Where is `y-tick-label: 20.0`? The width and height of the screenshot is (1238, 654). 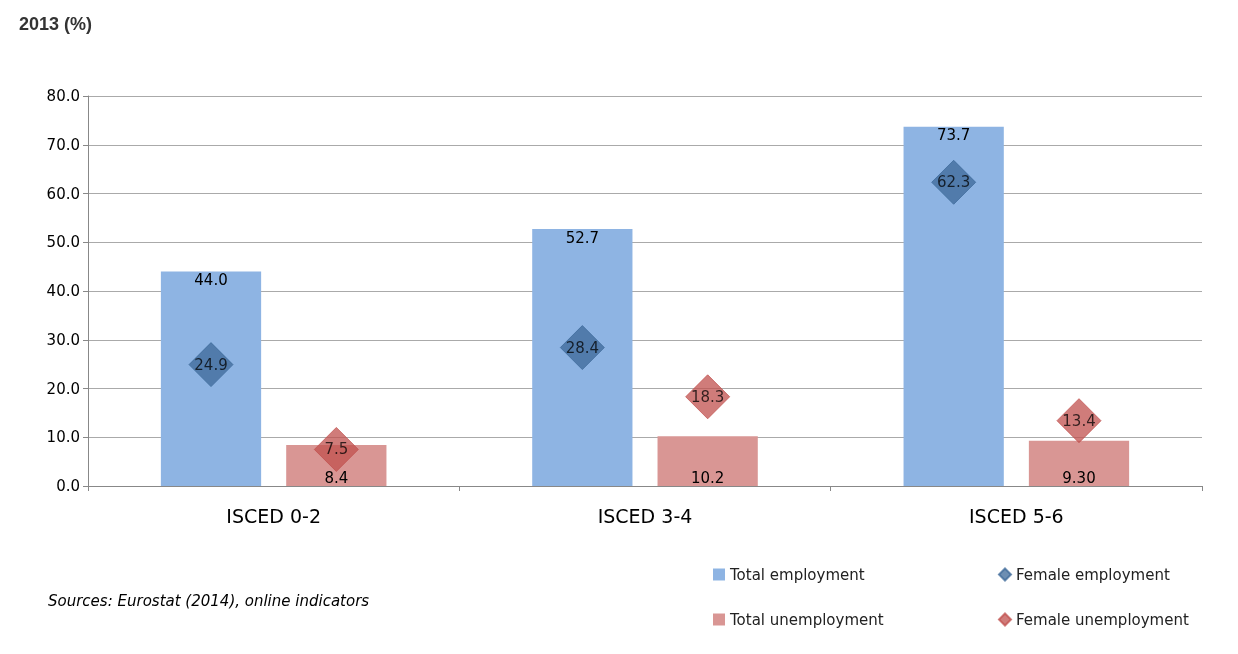
y-tick-label: 20.0 is located at coordinates (63, 388).